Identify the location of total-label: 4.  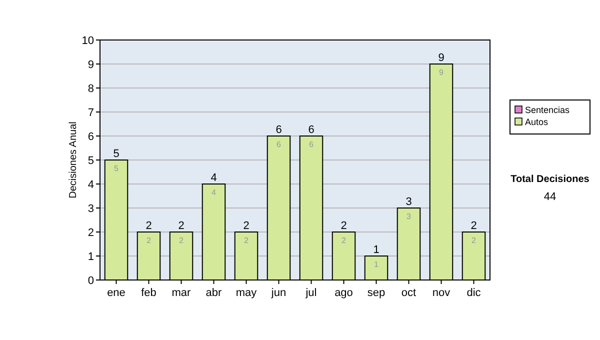
(213, 178).